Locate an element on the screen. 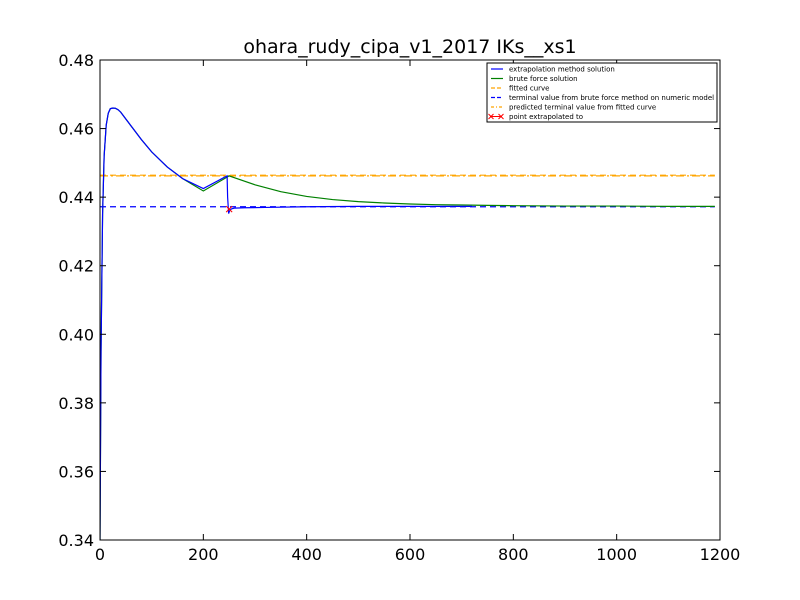  chart-title: ohara_rudy_cipa_v1_2017 IKs__xs1 is located at coordinates (409, 47).